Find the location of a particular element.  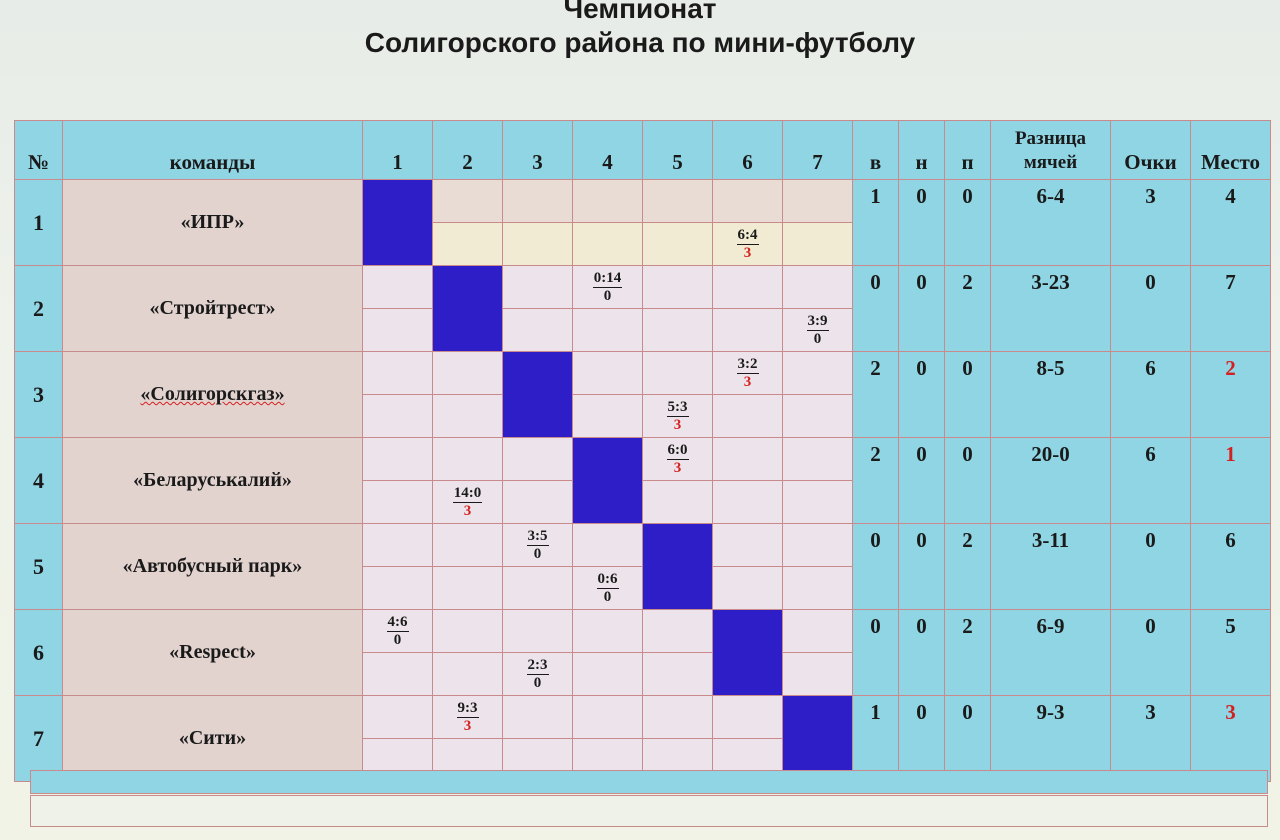

result-cell: 3:5 0 is located at coordinates (537, 545).